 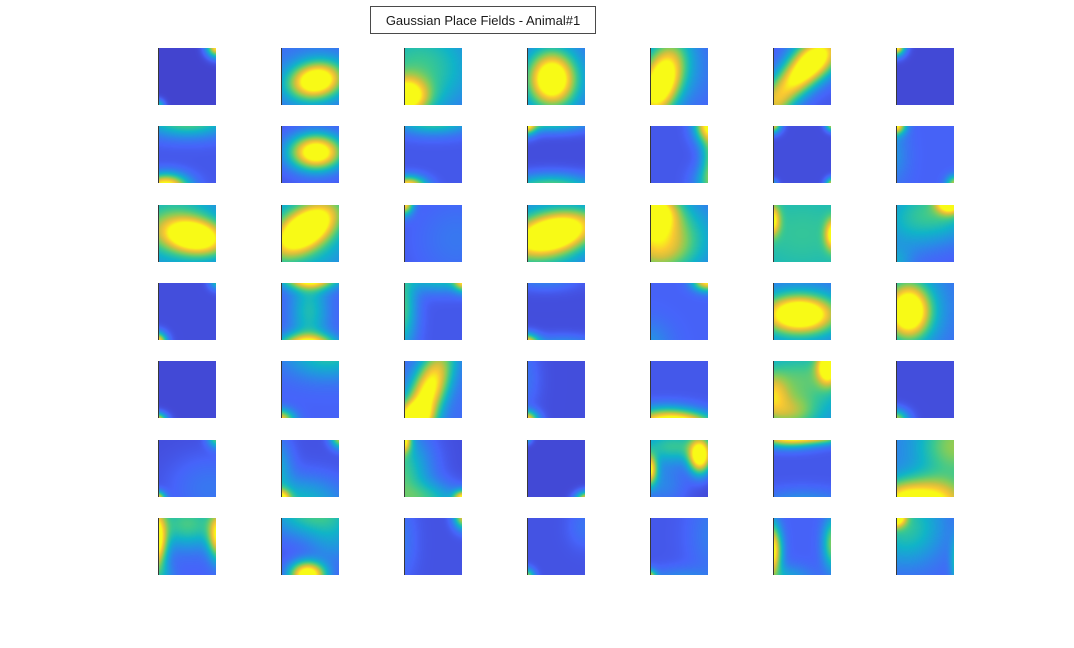 What do you see at coordinates (433, 311) in the screenshot?
I see `place-field-r4c3` at bounding box center [433, 311].